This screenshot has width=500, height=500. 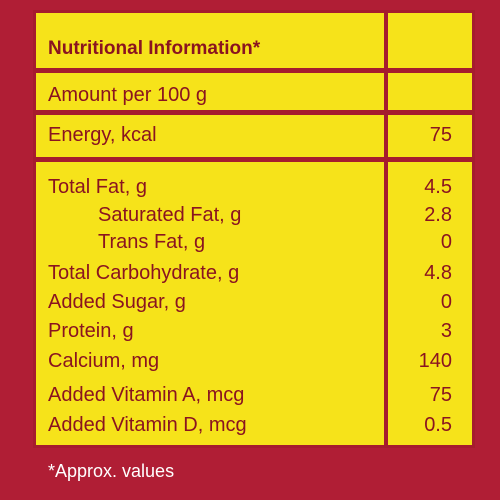 I want to click on nutrient-value-vitamin-a: 75, so click(x=440, y=395).